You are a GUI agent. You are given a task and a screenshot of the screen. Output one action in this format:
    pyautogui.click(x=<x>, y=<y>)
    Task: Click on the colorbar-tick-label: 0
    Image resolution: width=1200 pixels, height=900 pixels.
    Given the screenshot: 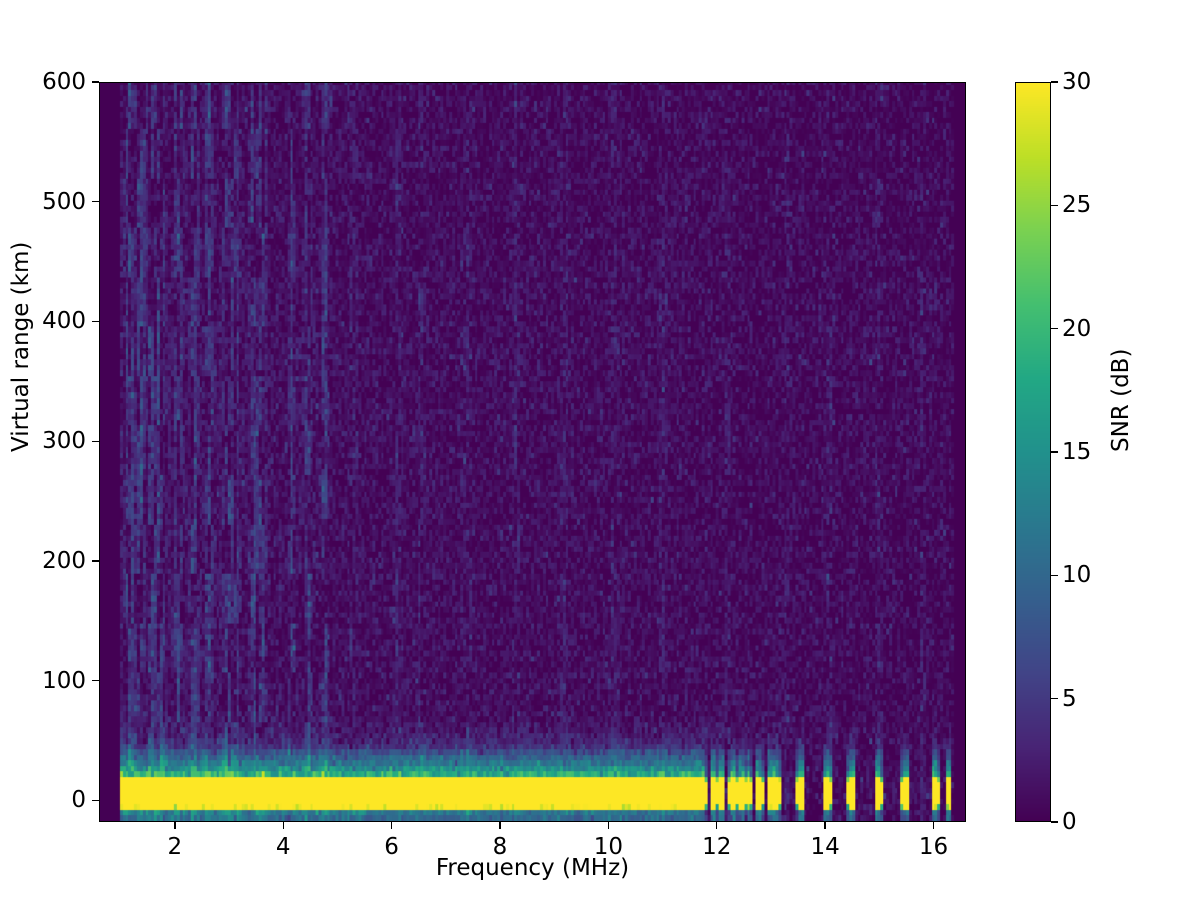 What is the action you would take?
    pyautogui.click(x=1069, y=822)
    